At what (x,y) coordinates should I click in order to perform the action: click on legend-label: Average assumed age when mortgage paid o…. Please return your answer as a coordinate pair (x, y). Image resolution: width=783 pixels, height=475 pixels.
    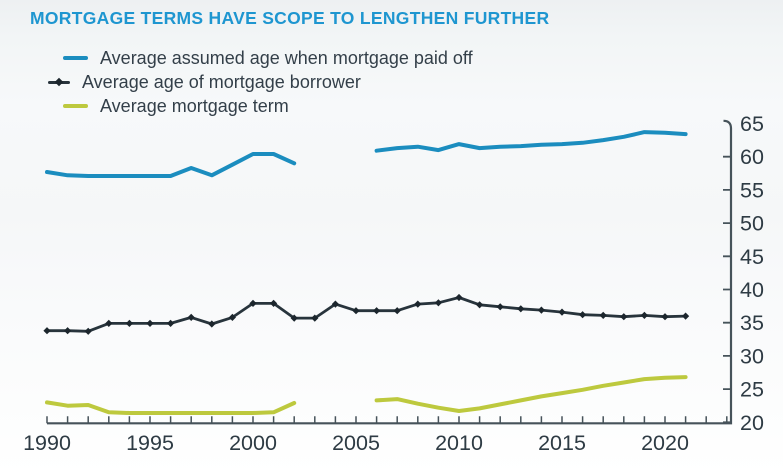
    Looking at the image, I should click on (286, 57).